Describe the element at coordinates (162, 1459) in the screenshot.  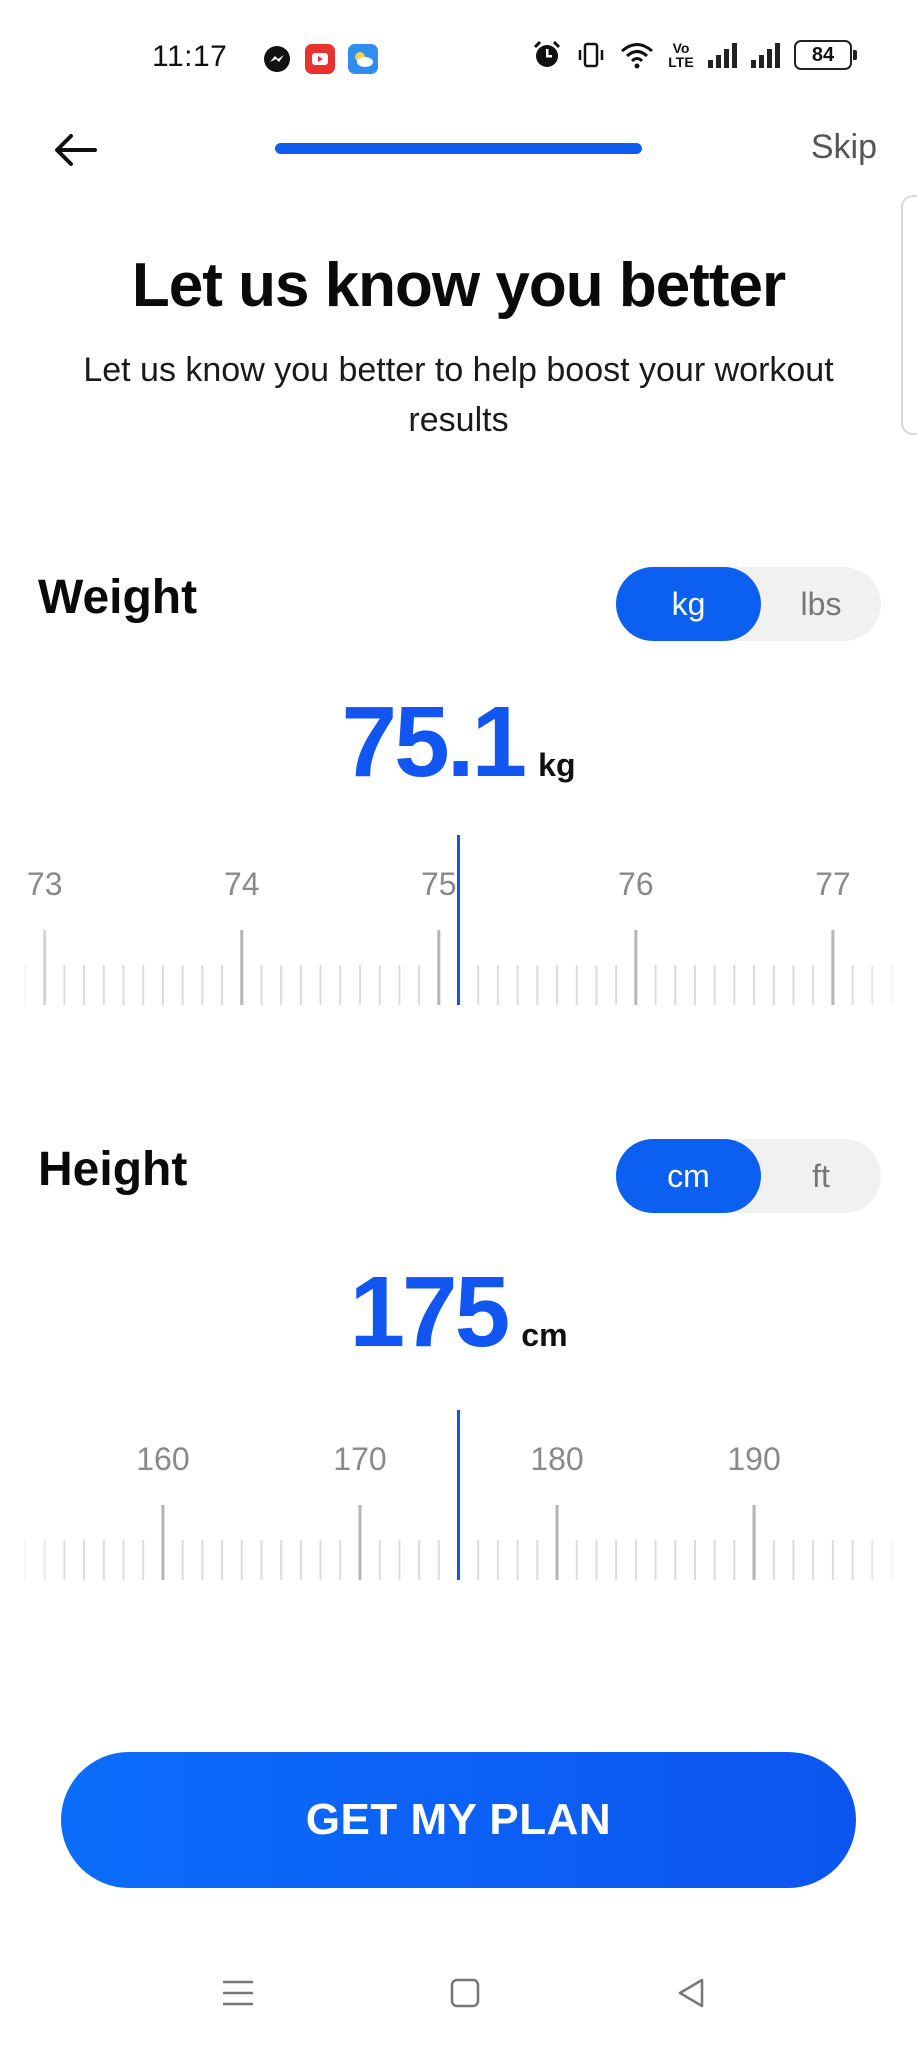
I see `height-ruler-tick-label: 160` at that location.